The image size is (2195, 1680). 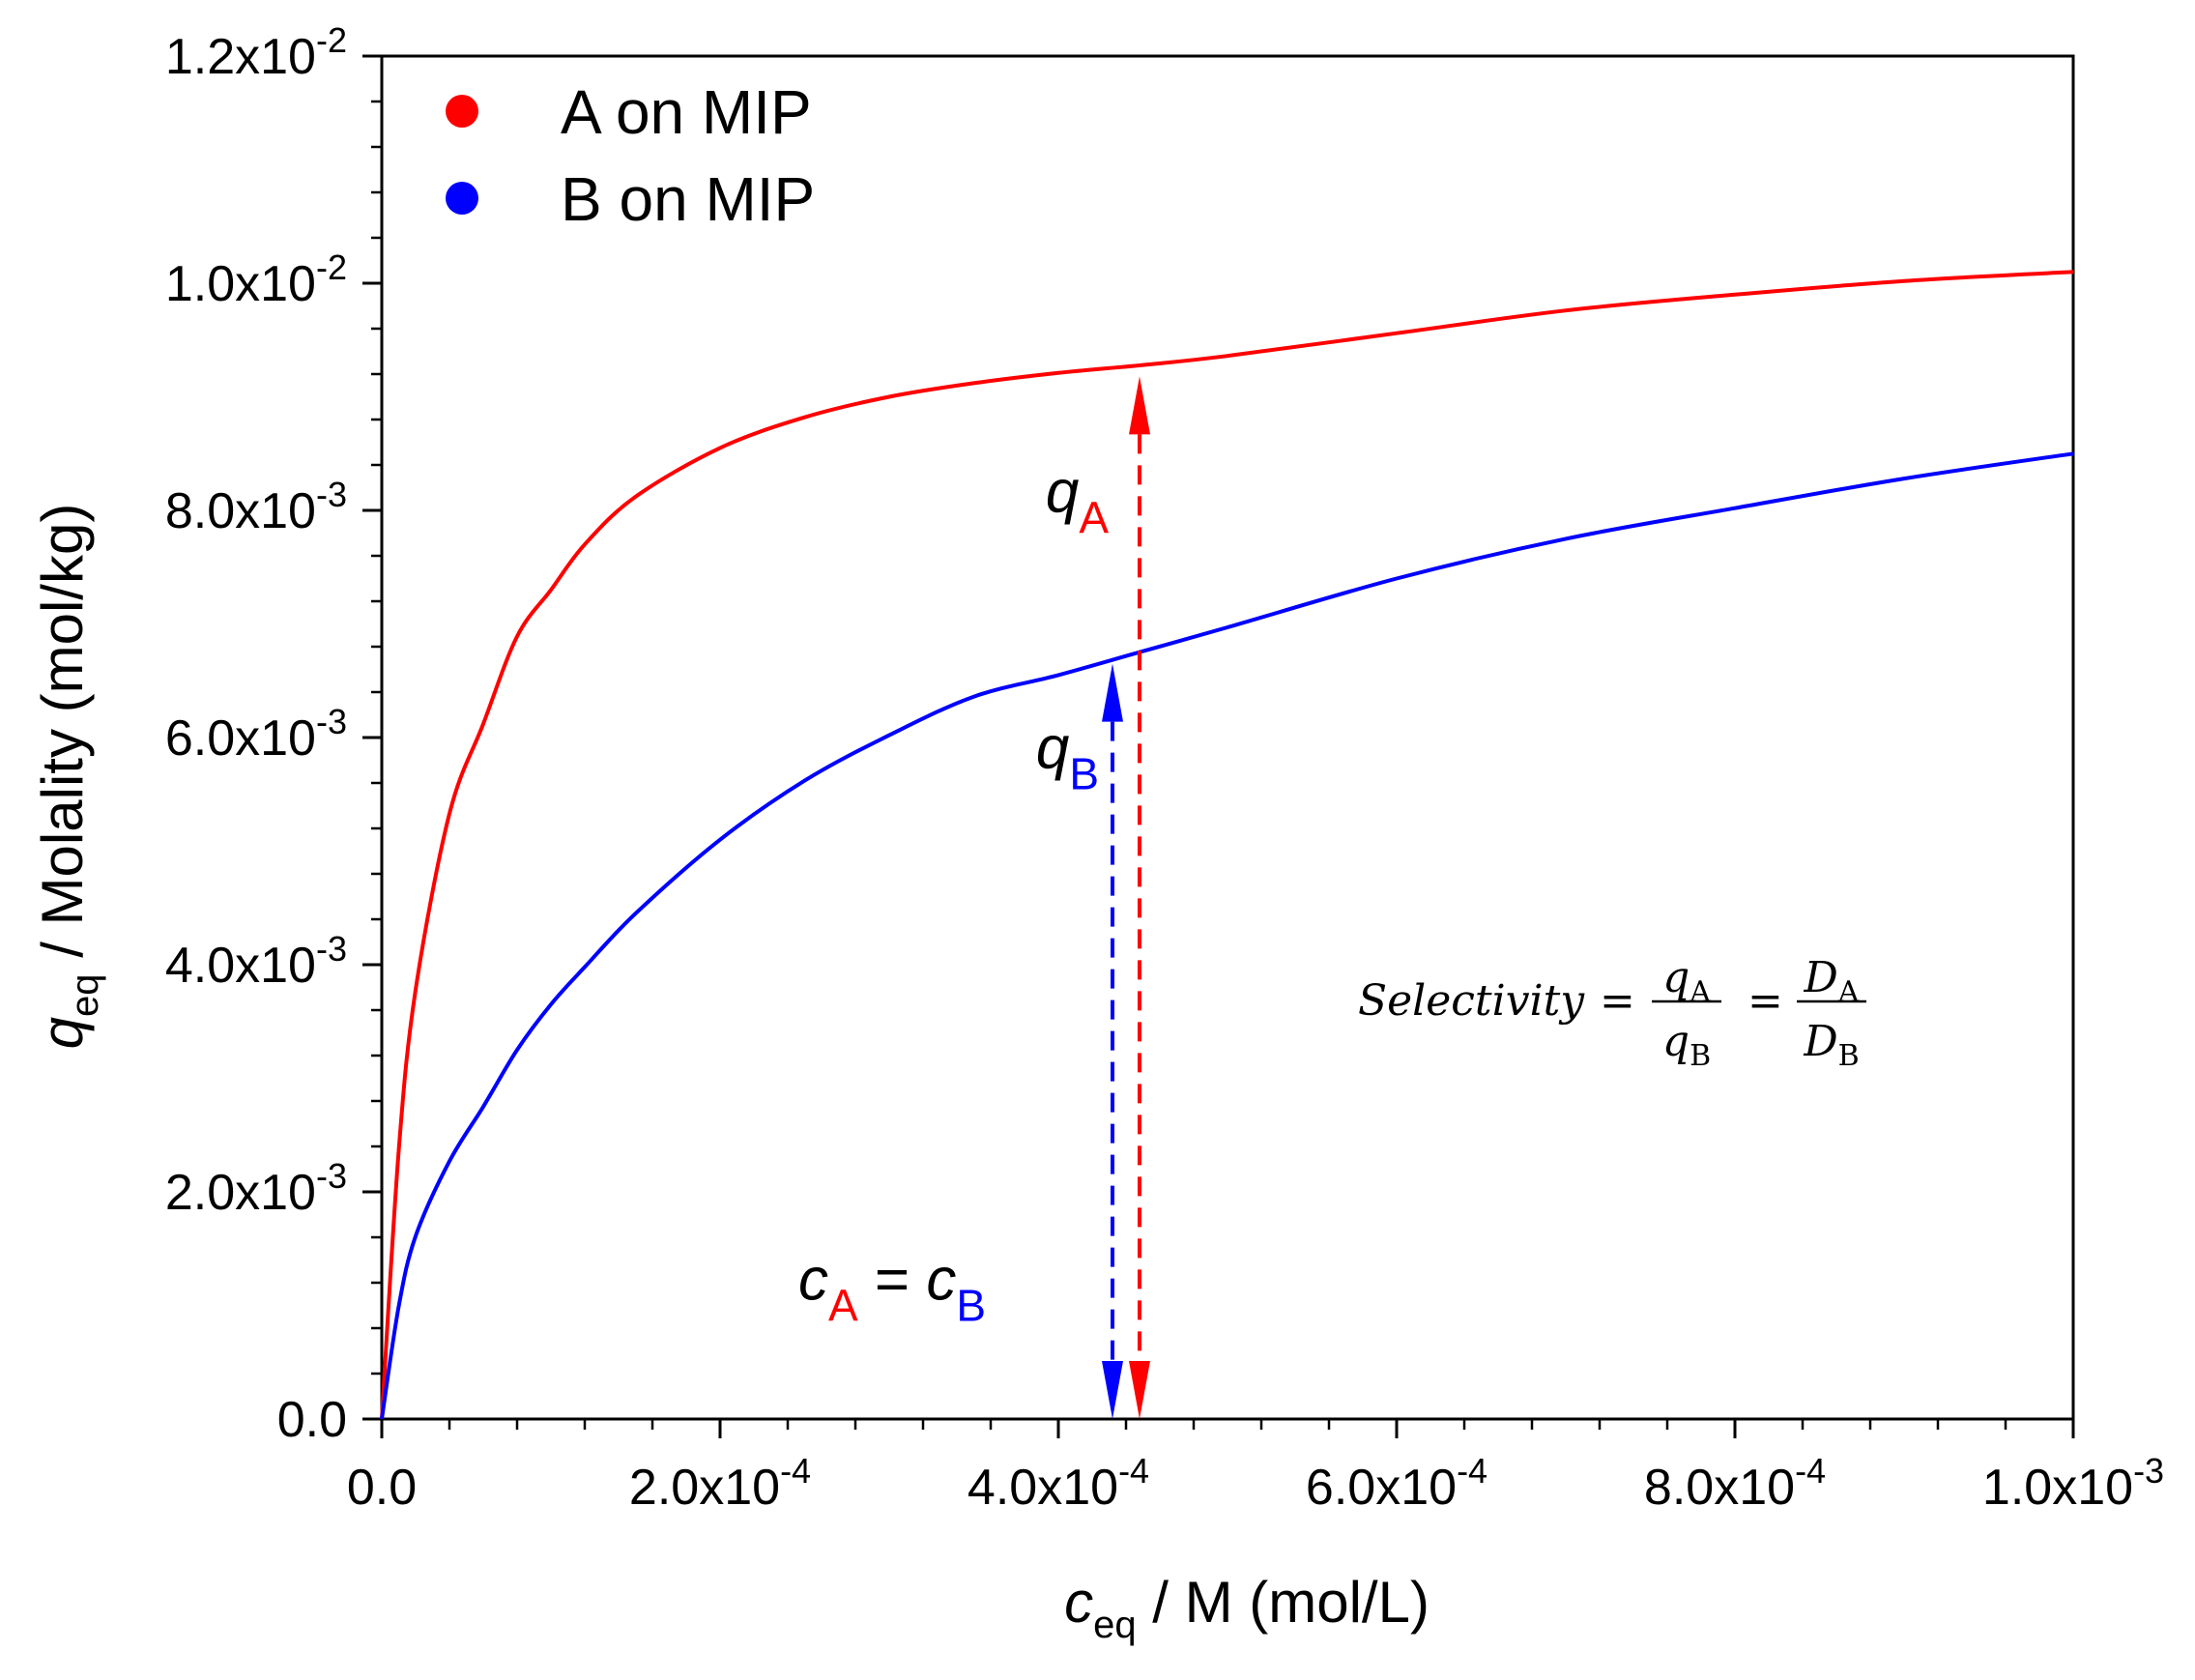 What do you see at coordinates (688, 199) in the screenshot?
I see `legend-label: B on MIP` at bounding box center [688, 199].